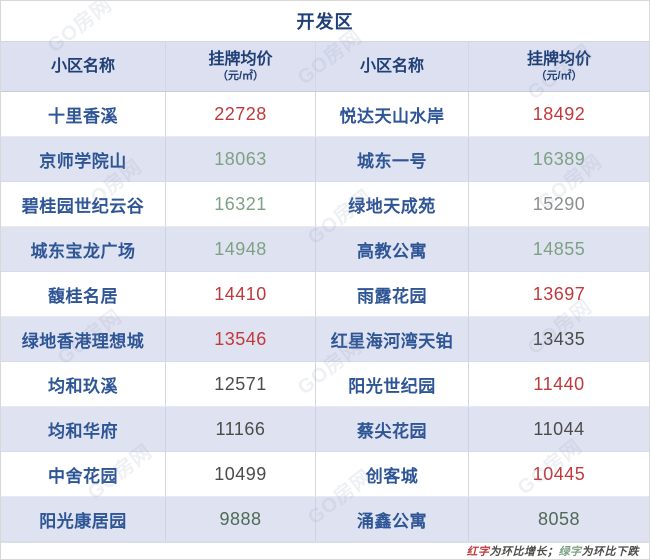 Image resolution: width=650 pixels, height=560 pixels. I want to click on right-name-cell: 高教公寓, so click(392, 249).